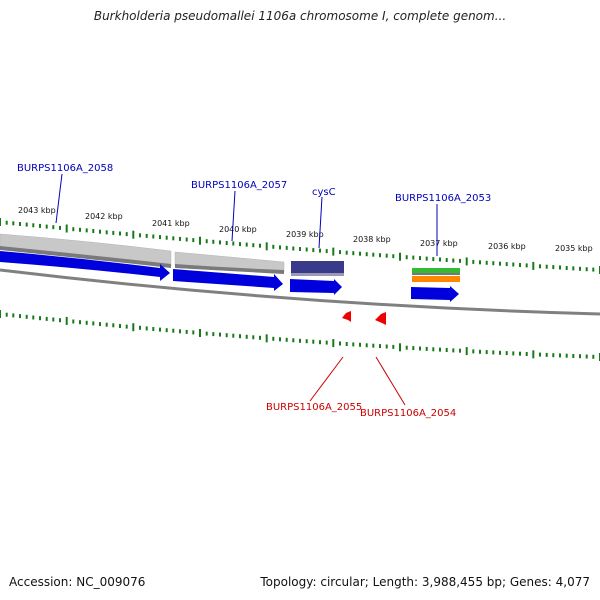 This screenshot has height=600, width=600. Describe the element at coordinates (324, 192) in the screenshot. I see `gene-label-cysc: cysC` at that location.